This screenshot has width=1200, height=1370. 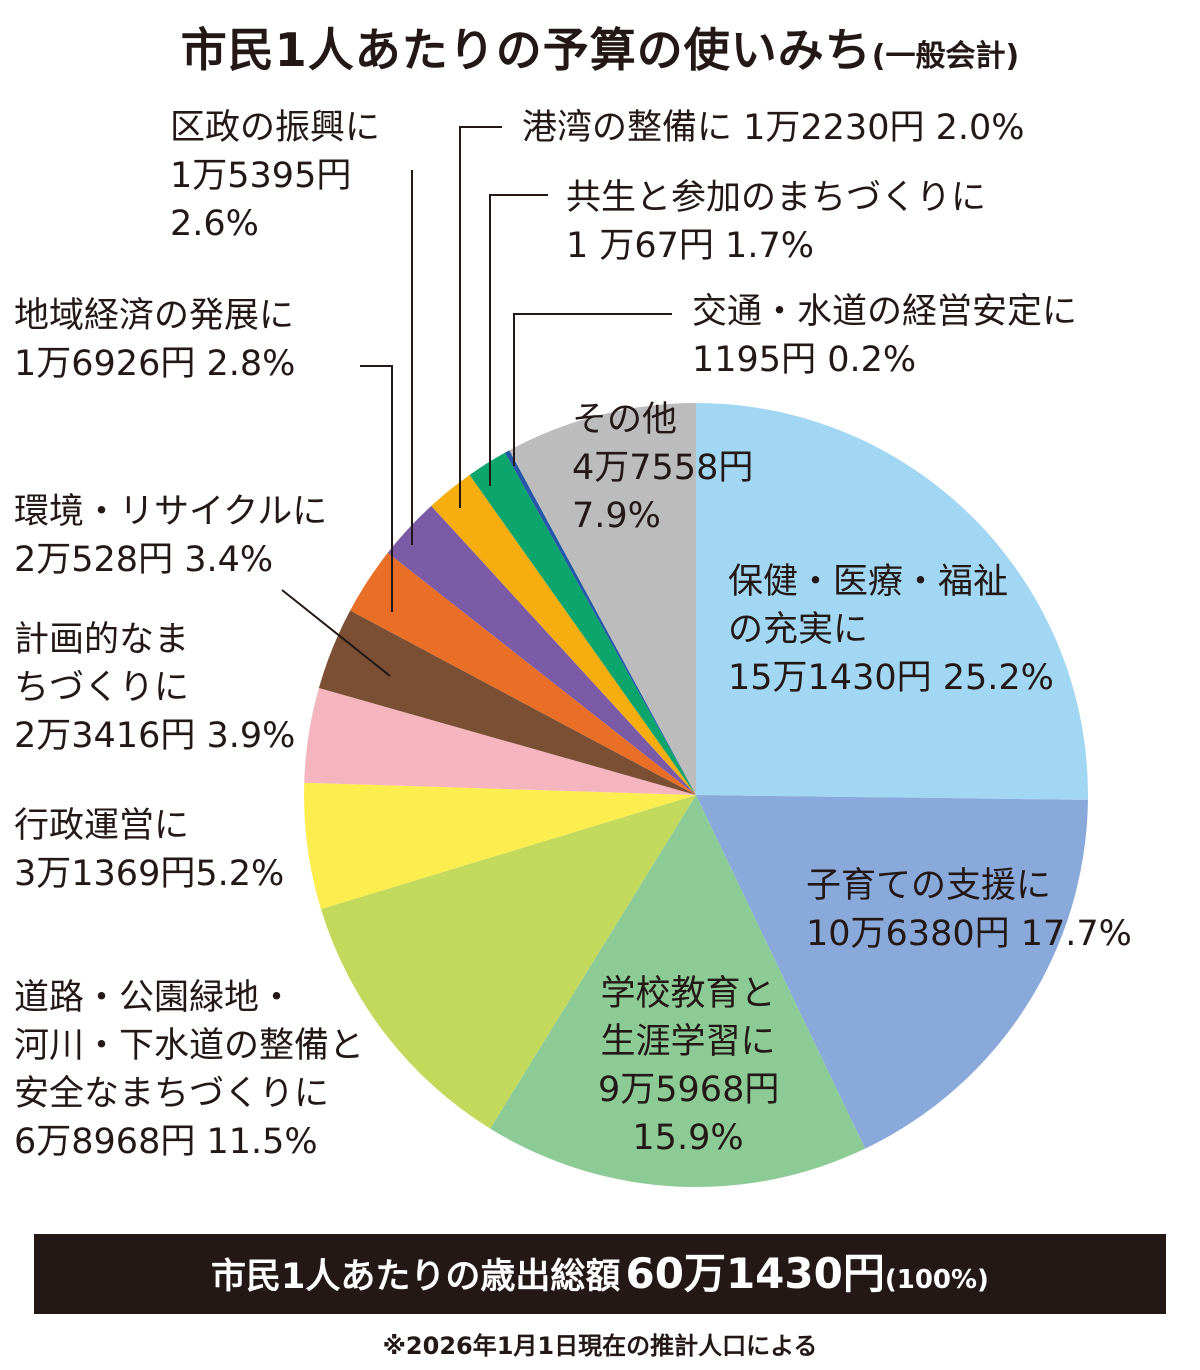 What do you see at coordinates (214, 224) in the screenshot?
I see `slice-label-line: 2.6%` at bounding box center [214, 224].